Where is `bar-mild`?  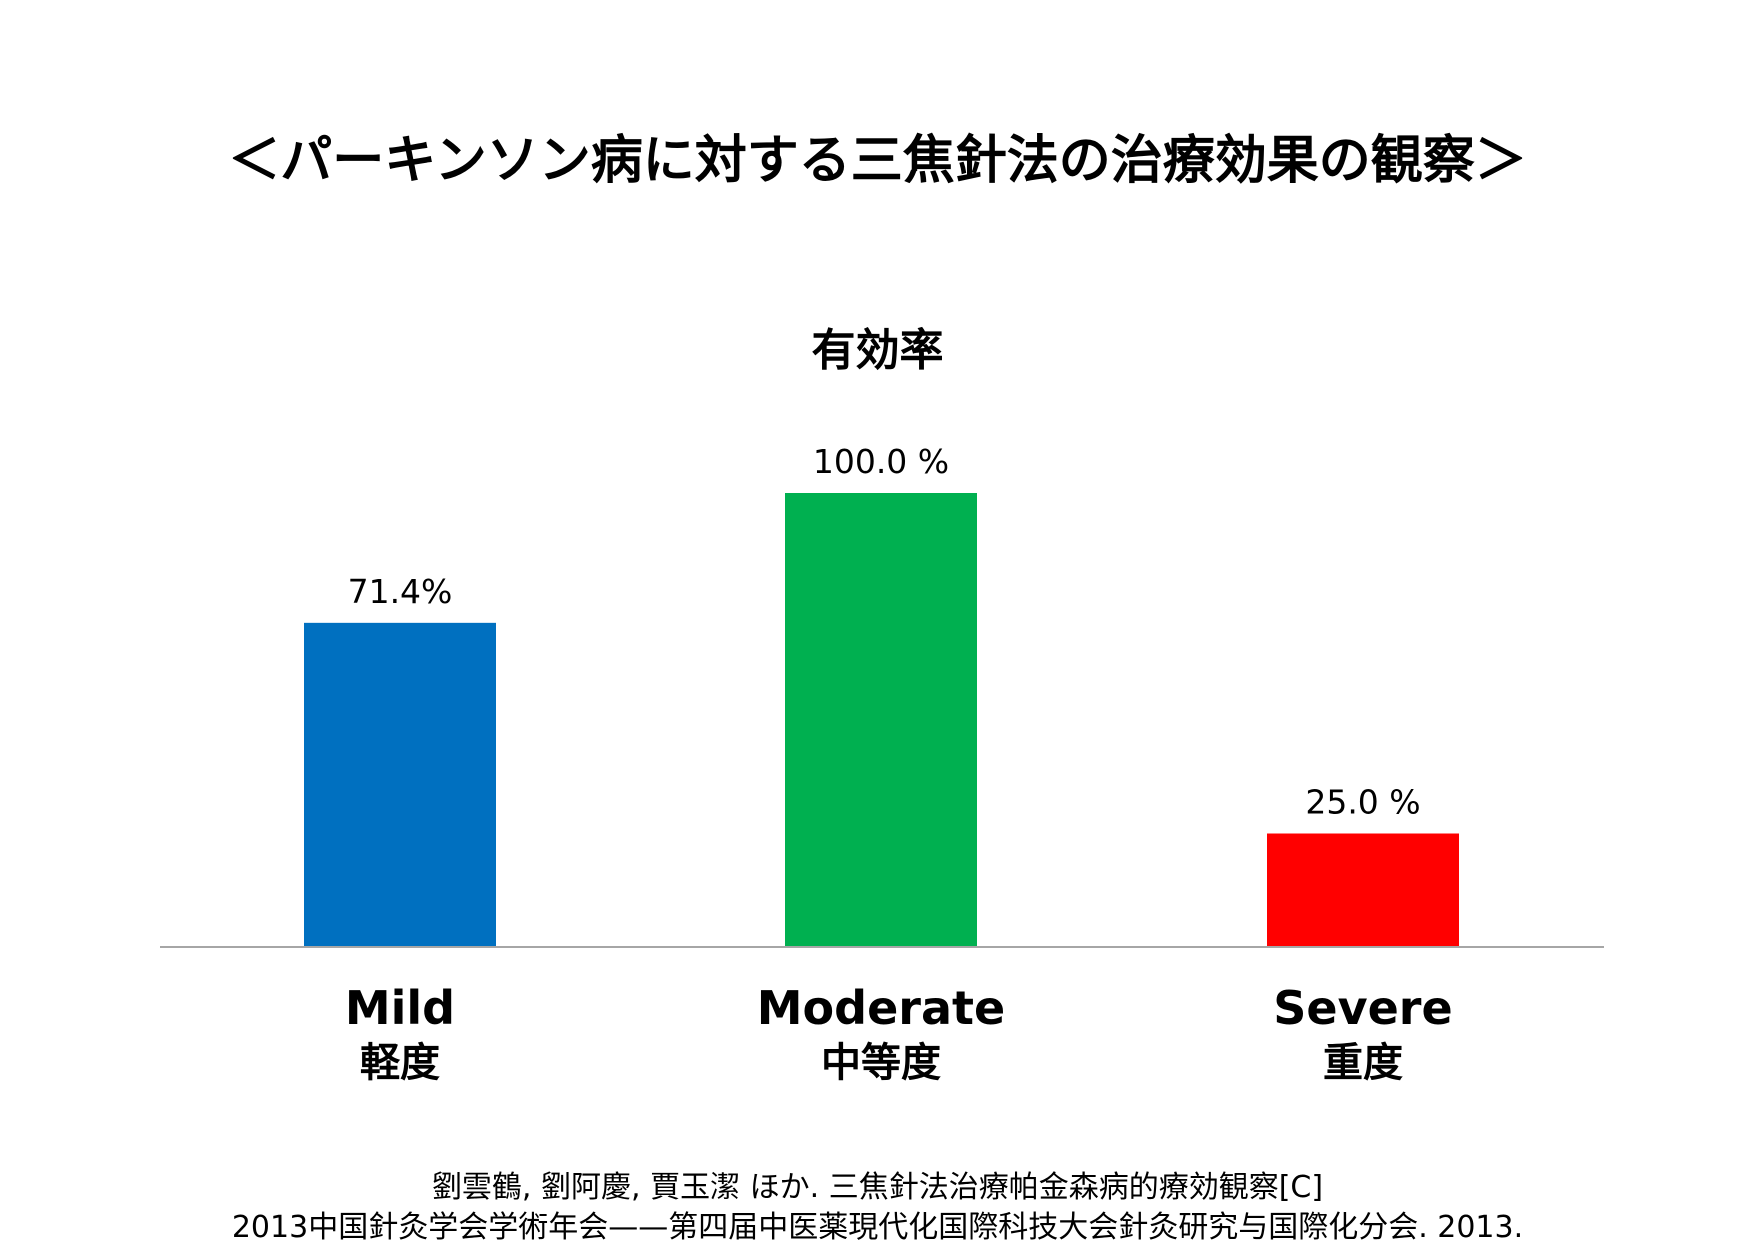 bar-mild is located at coordinates (400, 784).